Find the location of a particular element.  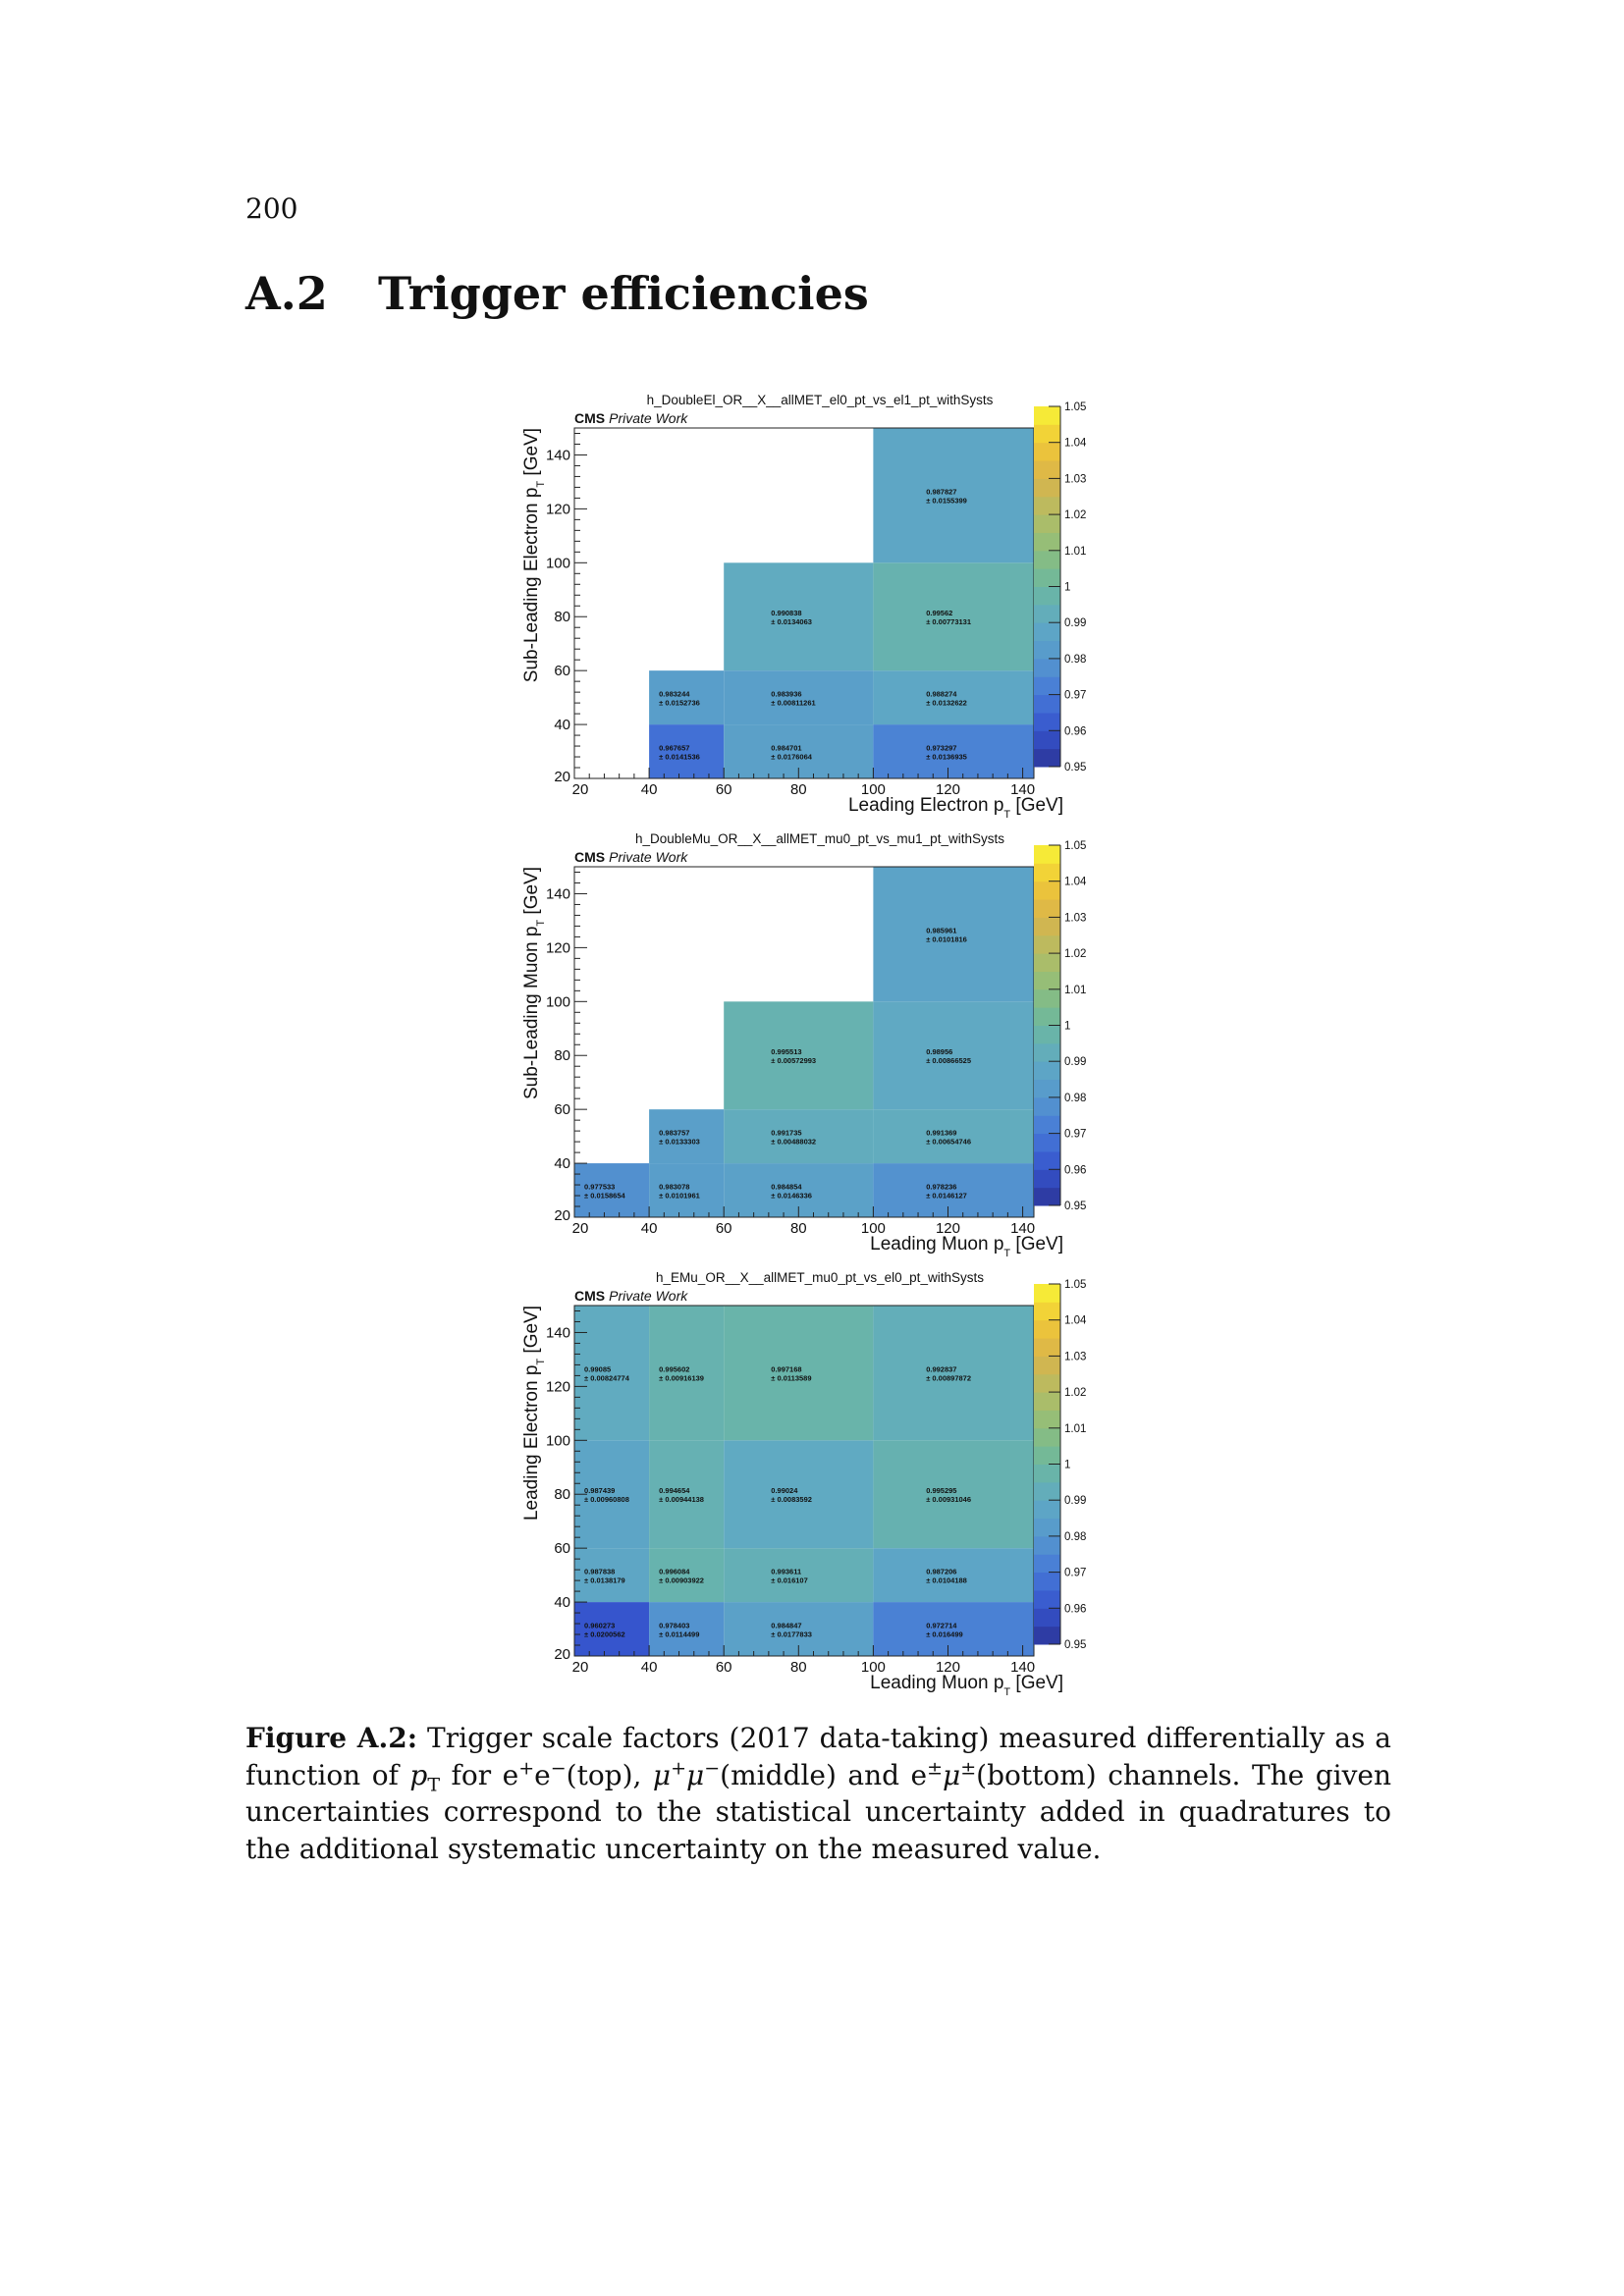

y-axis-label-sub: T is located at coordinates (541, 923).